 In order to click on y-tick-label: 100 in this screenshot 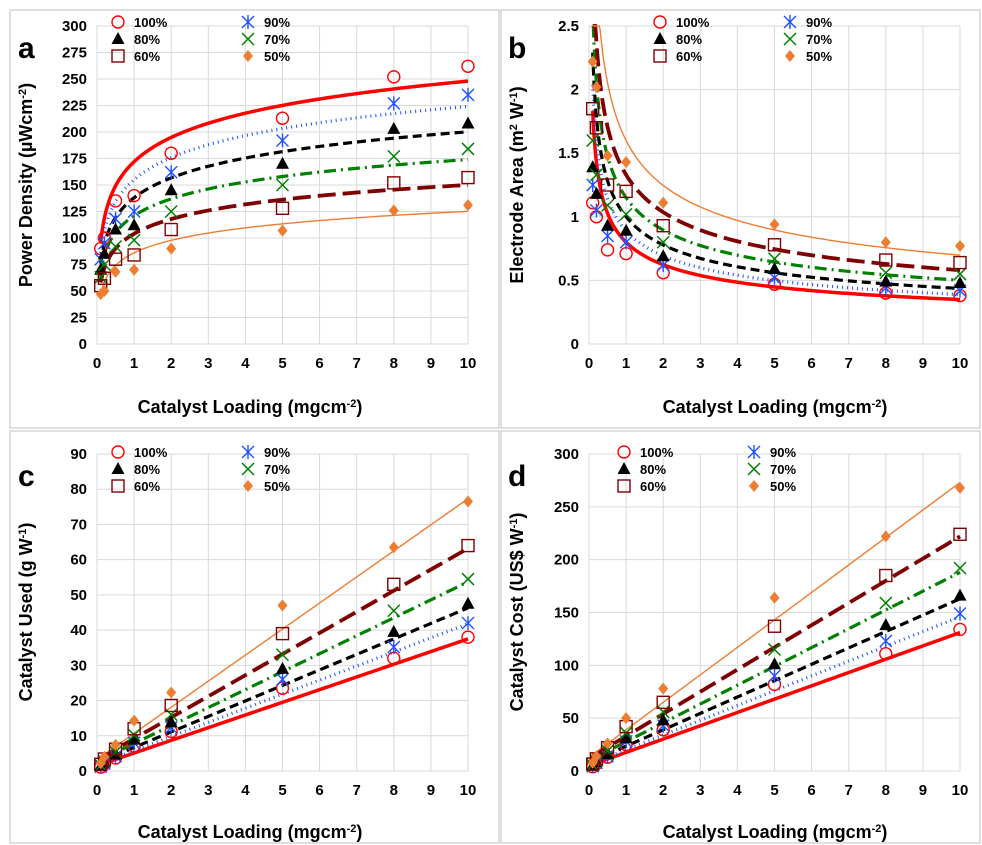, I will do `click(566, 665)`.